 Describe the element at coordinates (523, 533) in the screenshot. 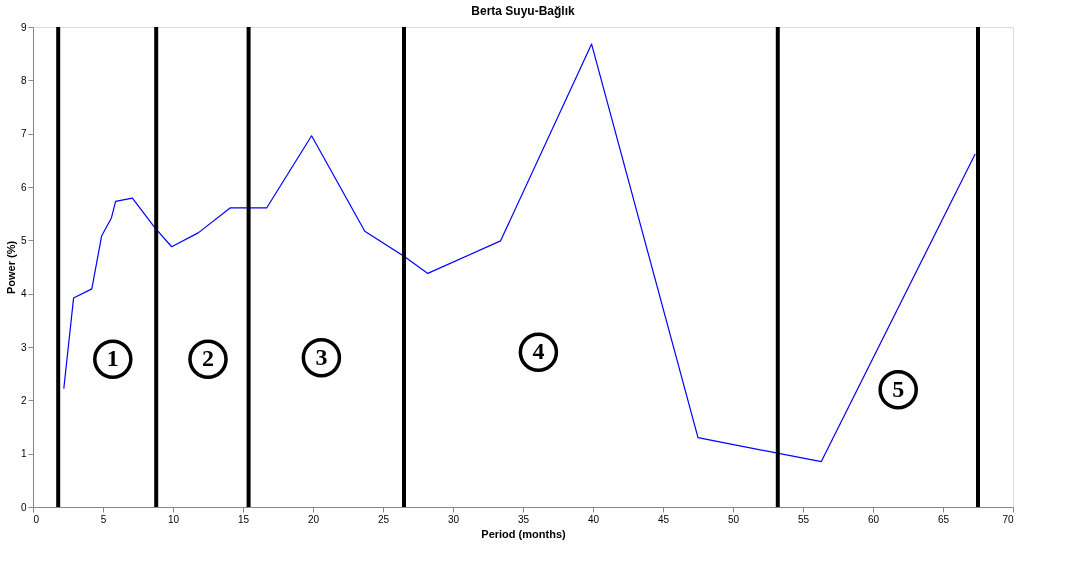

I see `x-axis-title: Period (months)` at that location.